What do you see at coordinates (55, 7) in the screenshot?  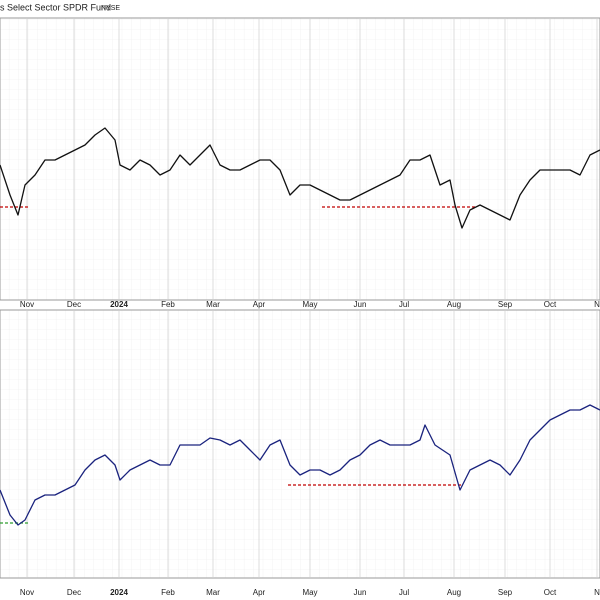 I see `chart-title: s Select Sector SPDR Fund` at bounding box center [55, 7].